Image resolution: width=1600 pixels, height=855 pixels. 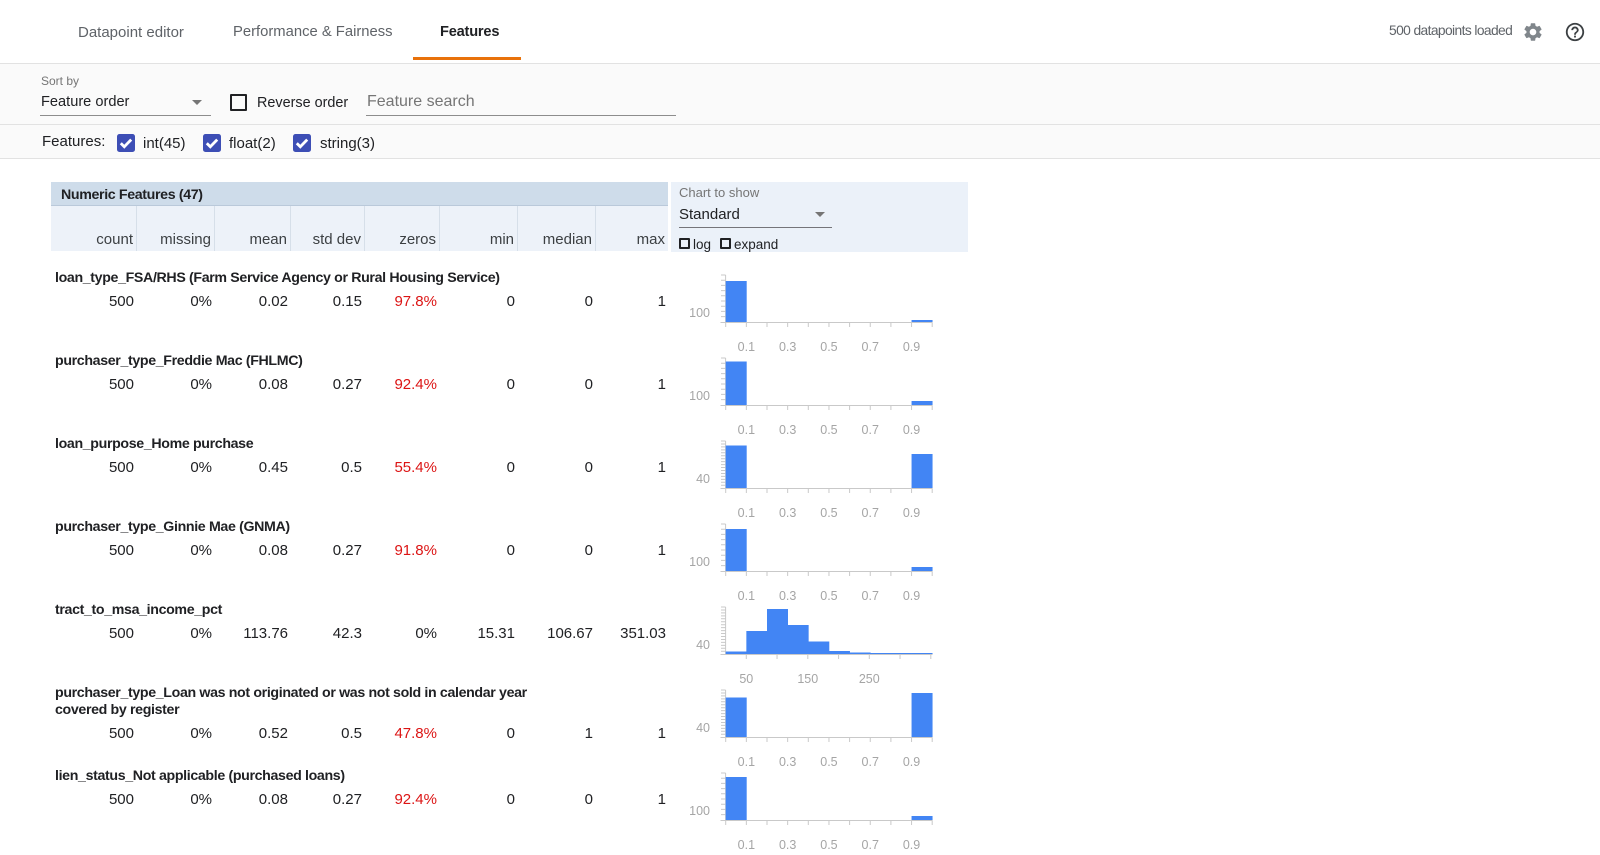 What do you see at coordinates (869, 679) in the screenshot?
I see `svg-text: 250` at bounding box center [869, 679].